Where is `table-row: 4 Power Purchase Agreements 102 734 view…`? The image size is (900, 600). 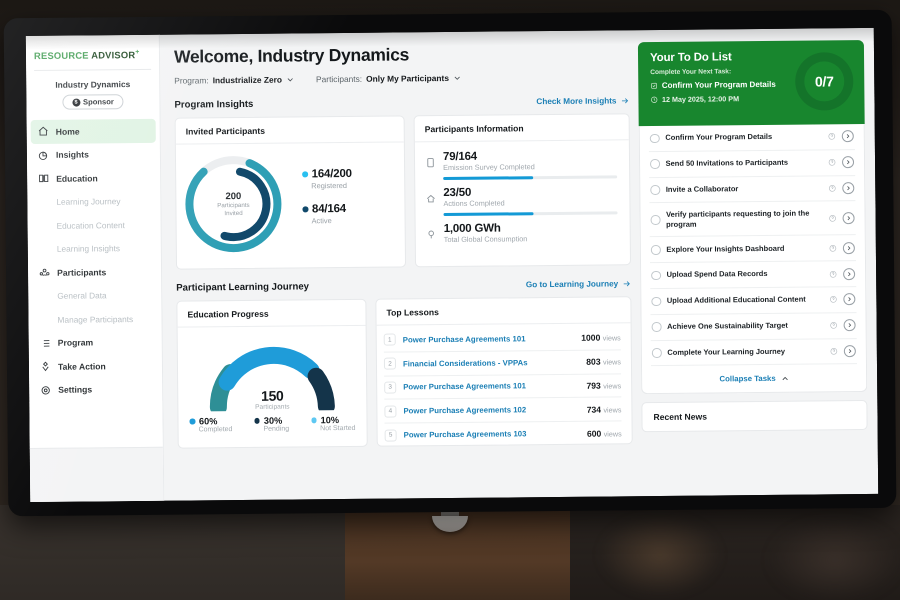
table-row: 4 Power Purchase Agreements 102 734 view… is located at coordinates (503, 410).